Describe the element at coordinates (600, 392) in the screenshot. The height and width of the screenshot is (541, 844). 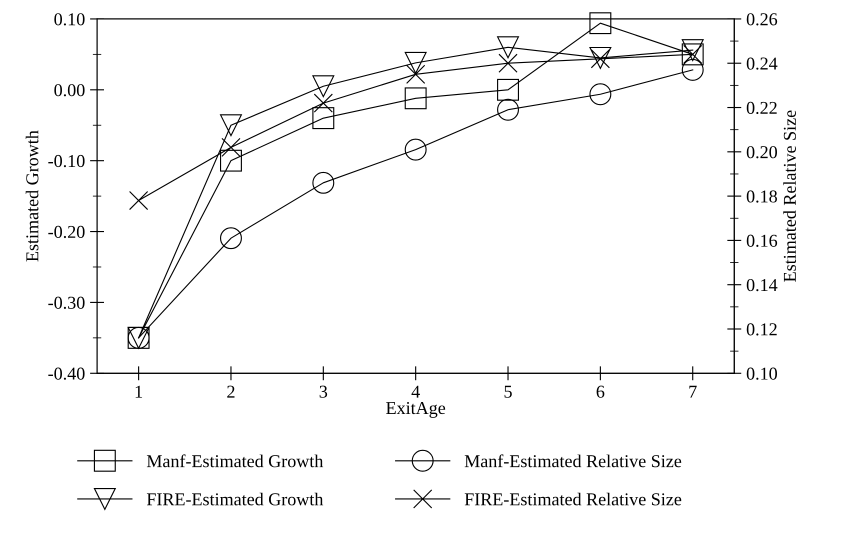
I see `x-tick-label: 6` at that location.